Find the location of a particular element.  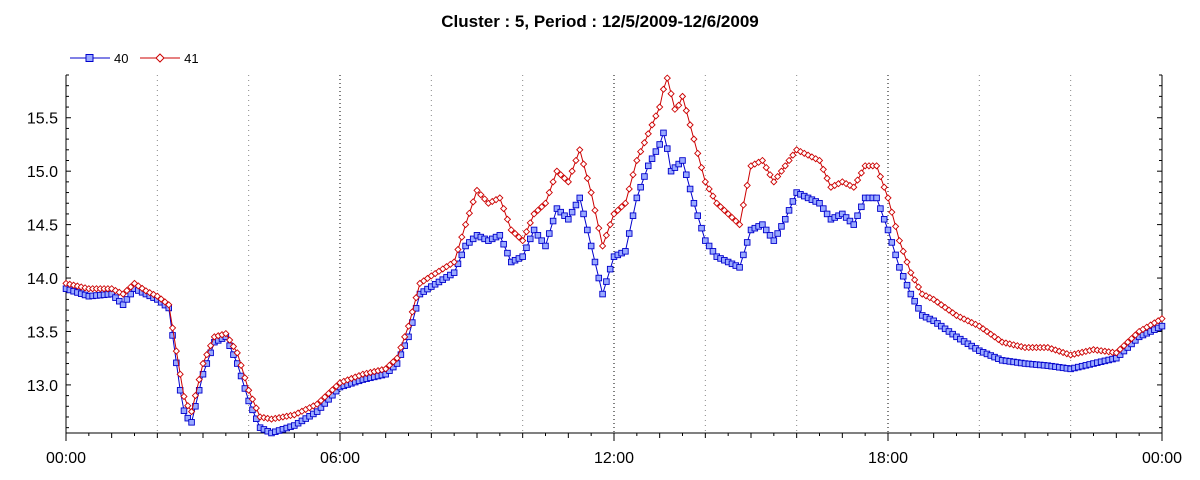

y-tick-label: 13.5 is located at coordinates (42, 332).